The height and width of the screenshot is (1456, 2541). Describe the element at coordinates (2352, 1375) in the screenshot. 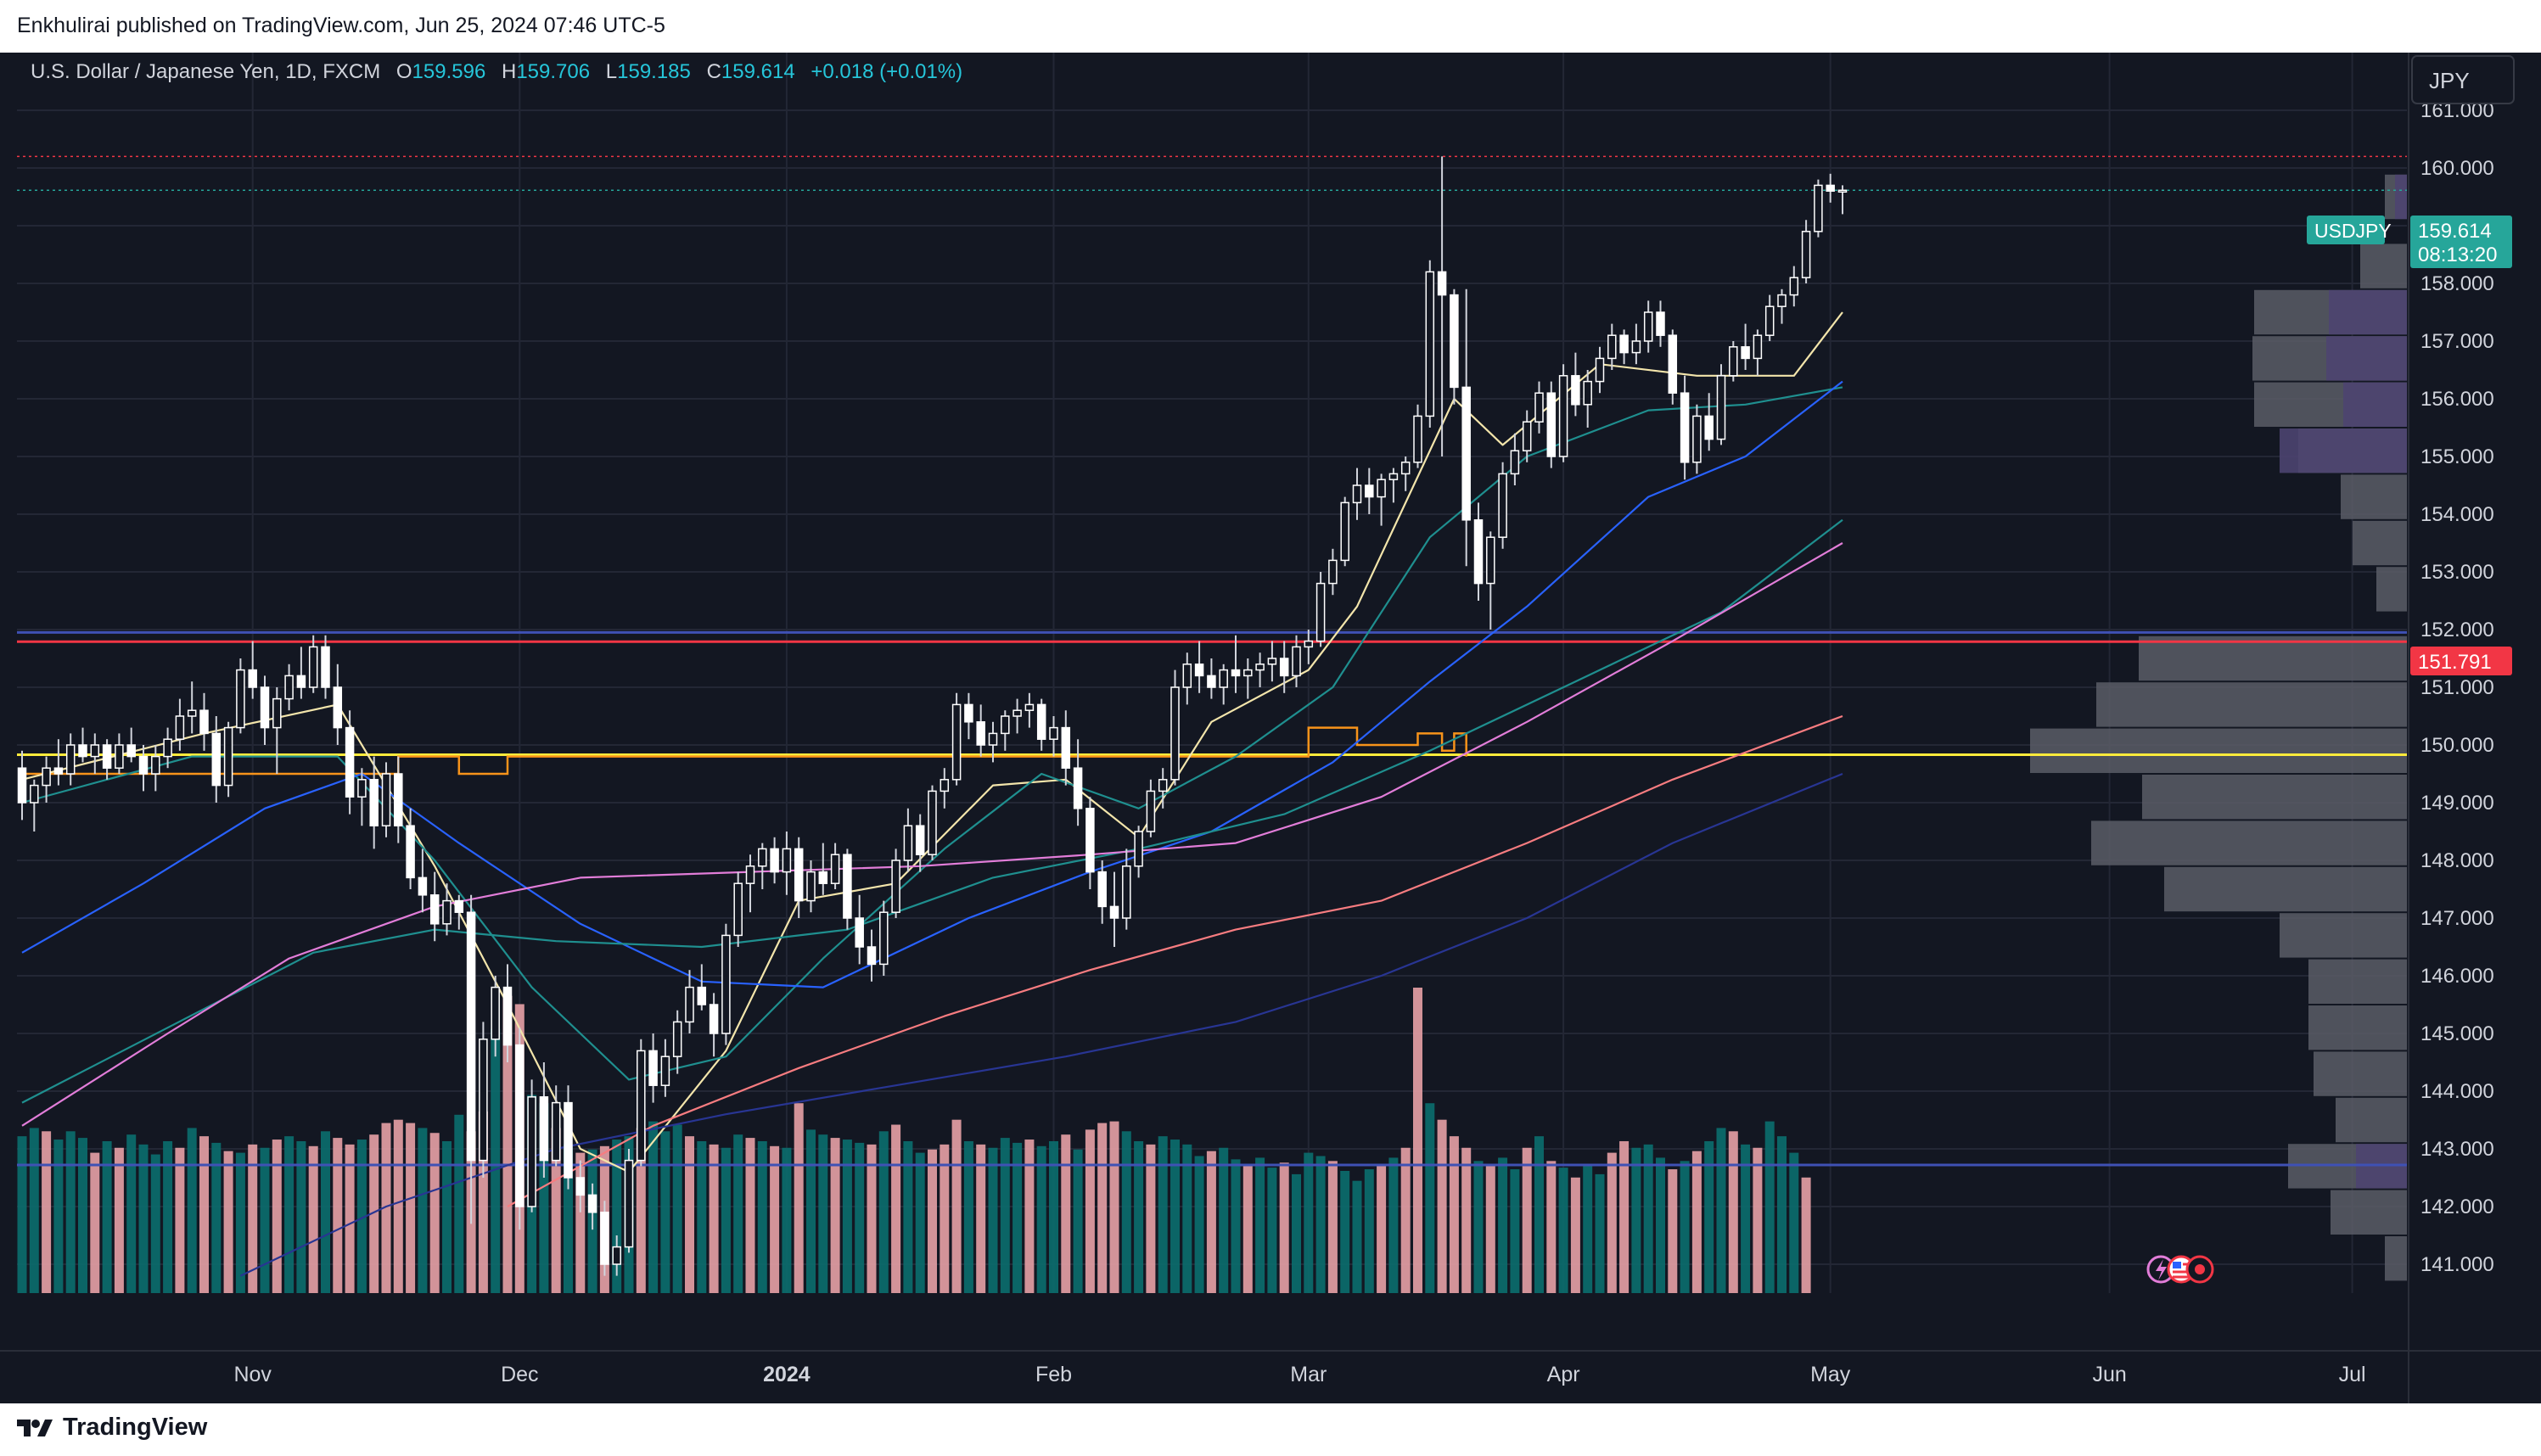

I see `time-tick-label: Jul` at that location.